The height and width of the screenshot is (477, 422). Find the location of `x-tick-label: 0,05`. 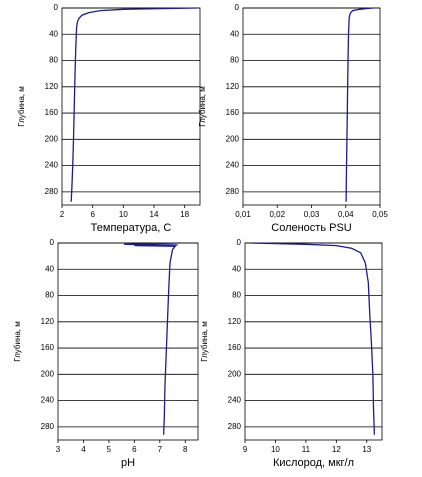

x-tick-label: 0,05 is located at coordinates (380, 214).